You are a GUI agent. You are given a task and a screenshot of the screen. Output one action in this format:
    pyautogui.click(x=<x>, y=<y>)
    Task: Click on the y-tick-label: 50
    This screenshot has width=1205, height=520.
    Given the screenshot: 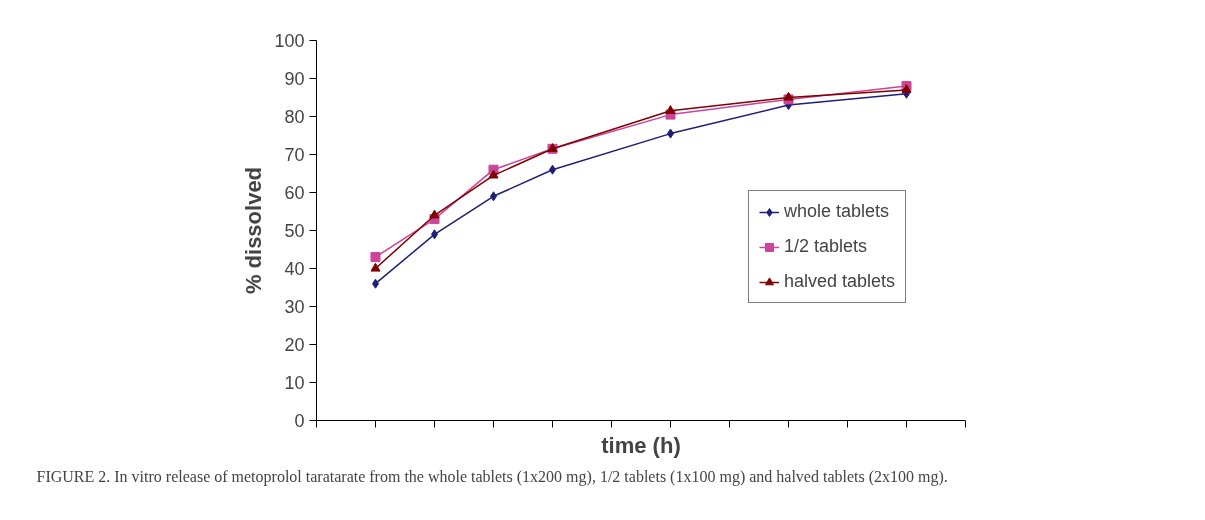 What is the action you would take?
    pyautogui.click(x=294, y=231)
    